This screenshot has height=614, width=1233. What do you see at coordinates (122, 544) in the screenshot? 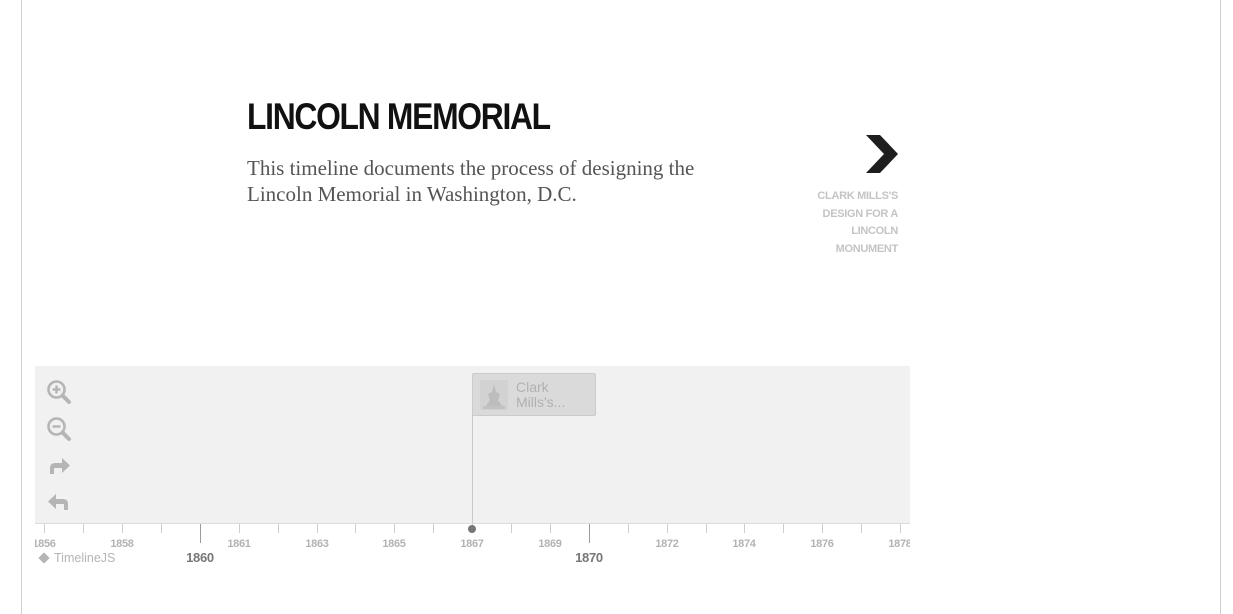
I see `axis-year-label: 1858` at bounding box center [122, 544].